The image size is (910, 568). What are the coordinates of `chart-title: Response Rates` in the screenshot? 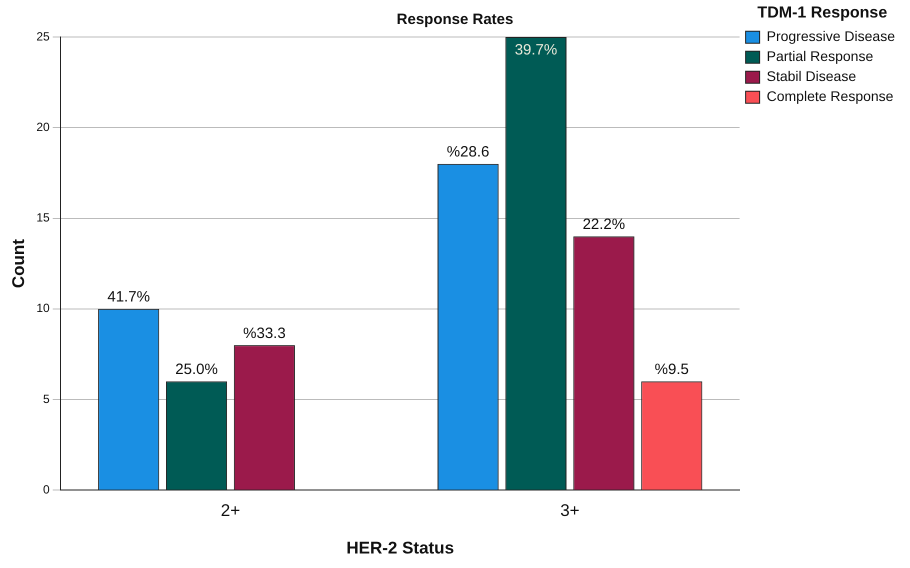 It's located at (455, 19).